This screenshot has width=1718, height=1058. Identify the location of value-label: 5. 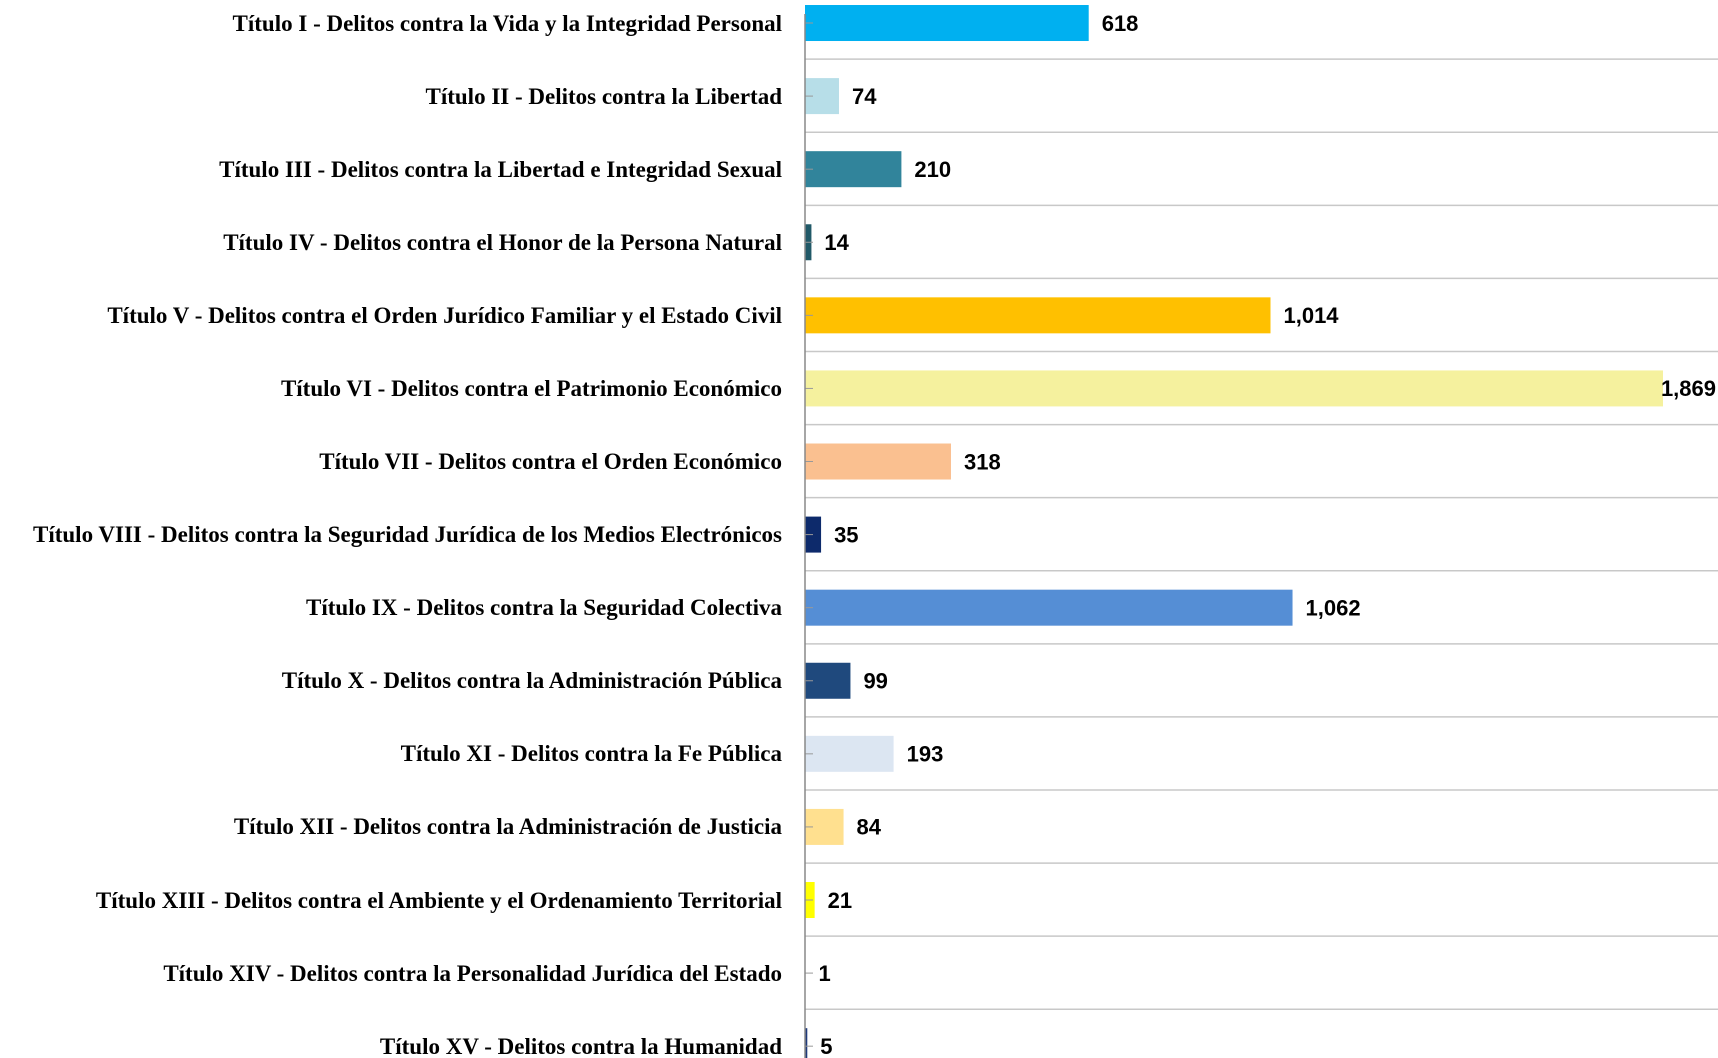
(826, 1046).